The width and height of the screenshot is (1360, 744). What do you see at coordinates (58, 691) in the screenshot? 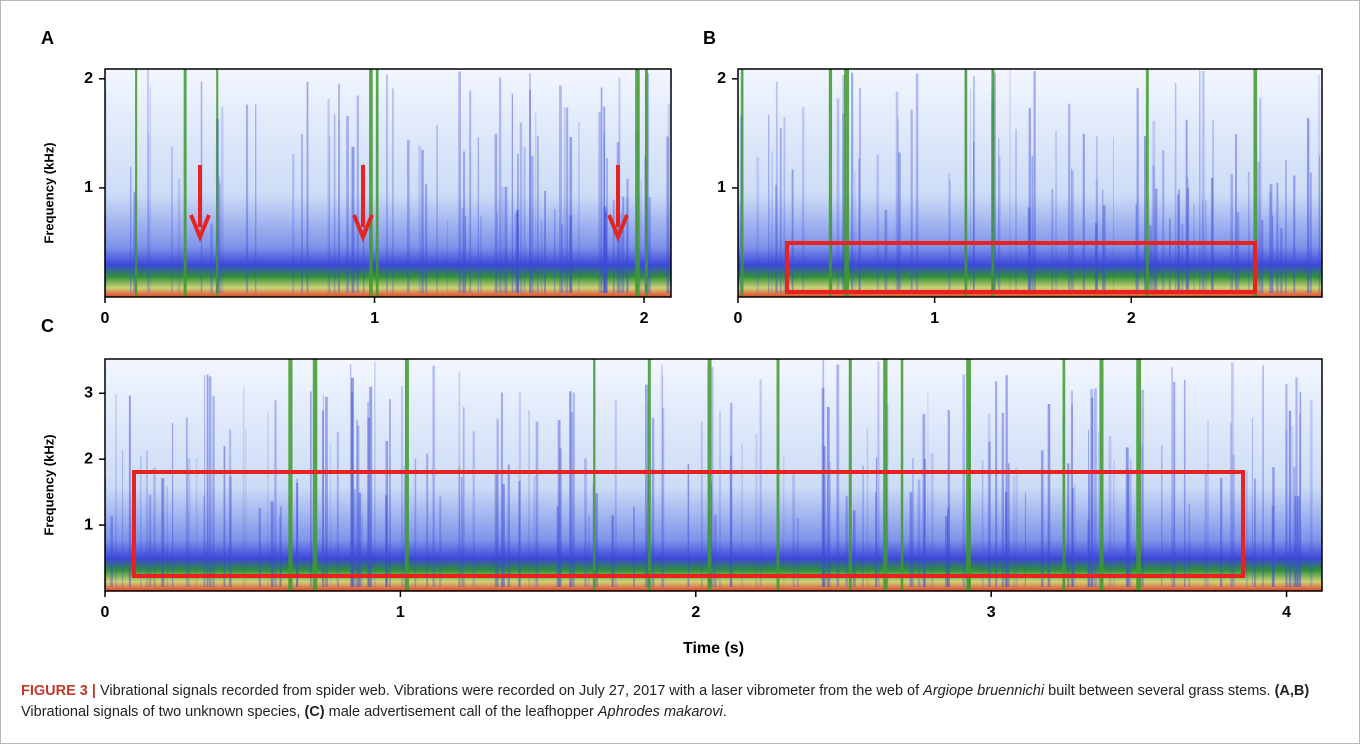
I see `caption-label: FIGURE 3 |` at bounding box center [58, 691].